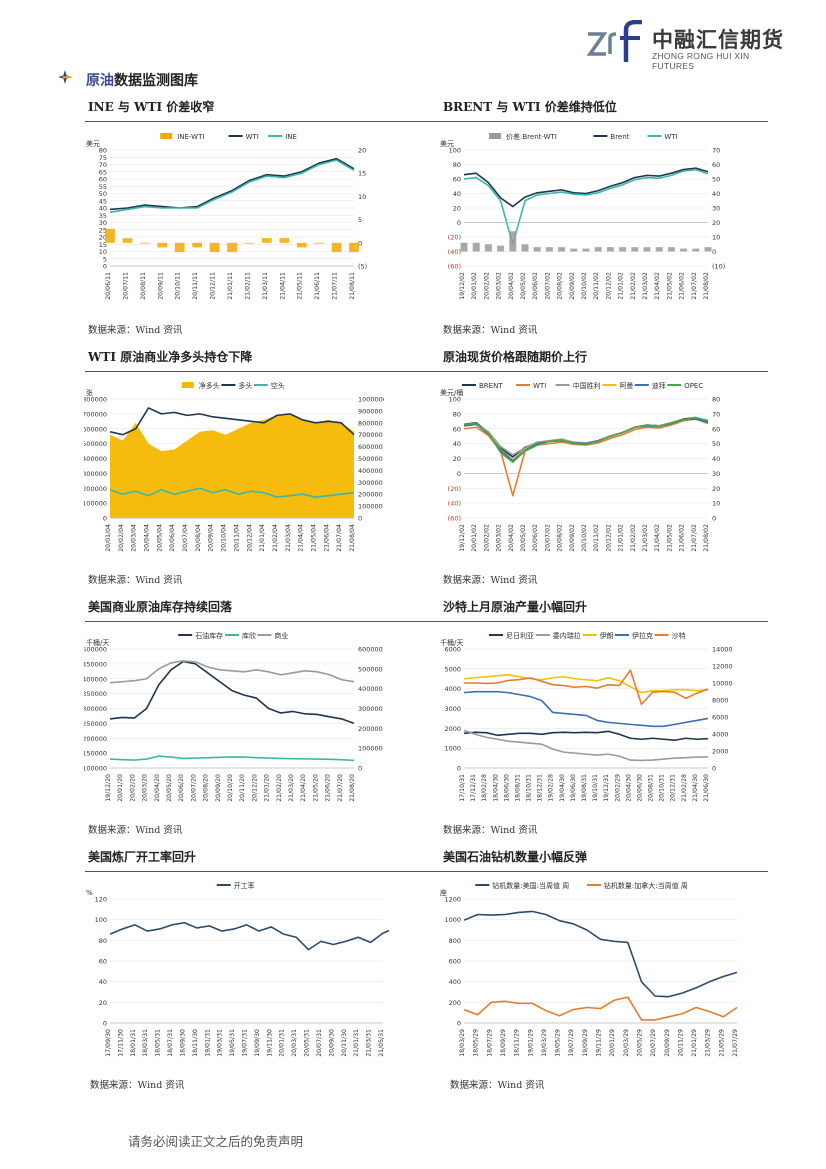 The height and width of the screenshot is (1169, 826). What do you see at coordinates (370, 729) in the screenshot?
I see `y-right-tick-label: 200000` at bounding box center [370, 729].